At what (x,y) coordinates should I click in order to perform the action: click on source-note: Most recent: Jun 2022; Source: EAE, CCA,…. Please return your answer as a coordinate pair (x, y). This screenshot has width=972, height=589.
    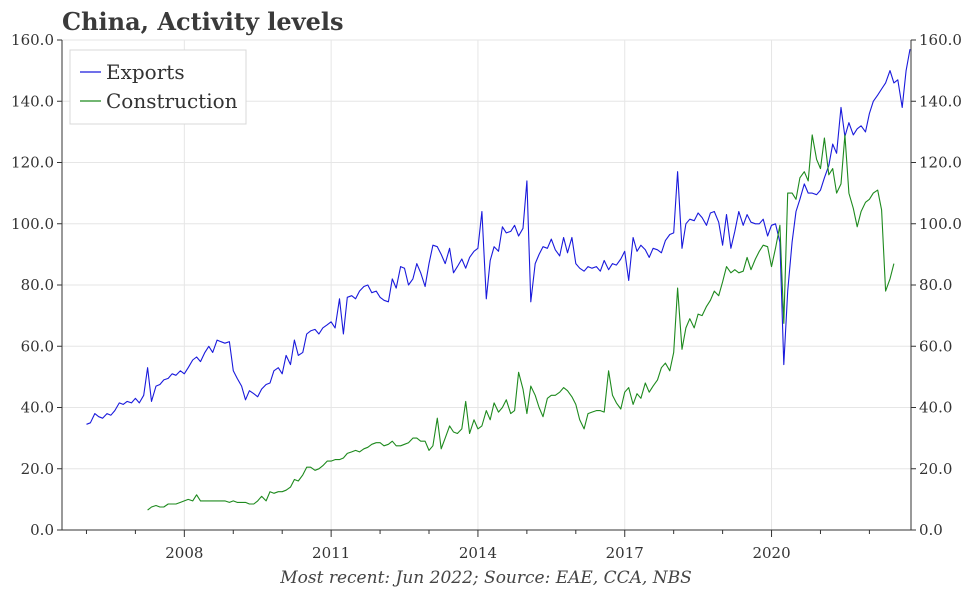
    Looking at the image, I should click on (485, 578).